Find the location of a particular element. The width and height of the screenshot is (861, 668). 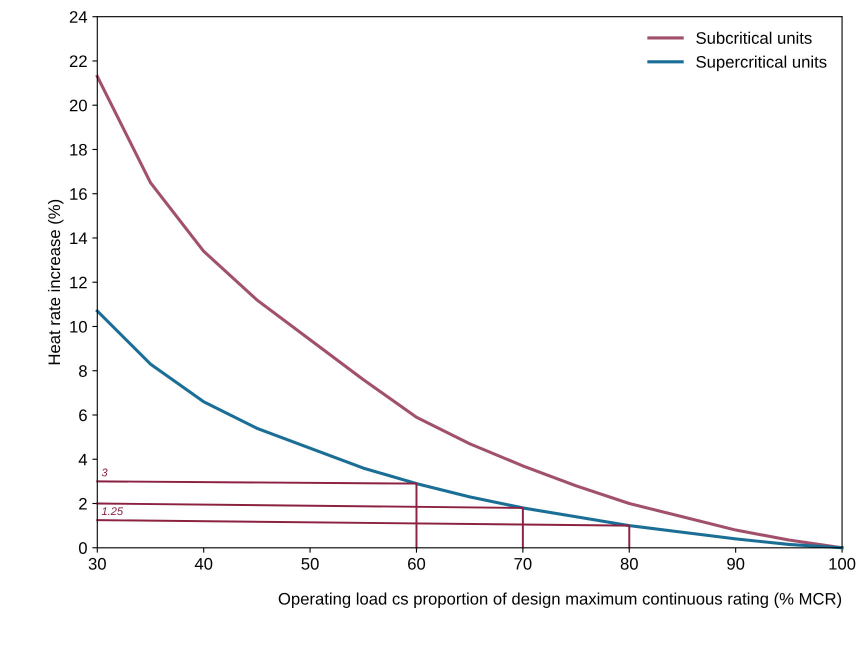

x-tick-label: 60 is located at coordinates (417, 564).